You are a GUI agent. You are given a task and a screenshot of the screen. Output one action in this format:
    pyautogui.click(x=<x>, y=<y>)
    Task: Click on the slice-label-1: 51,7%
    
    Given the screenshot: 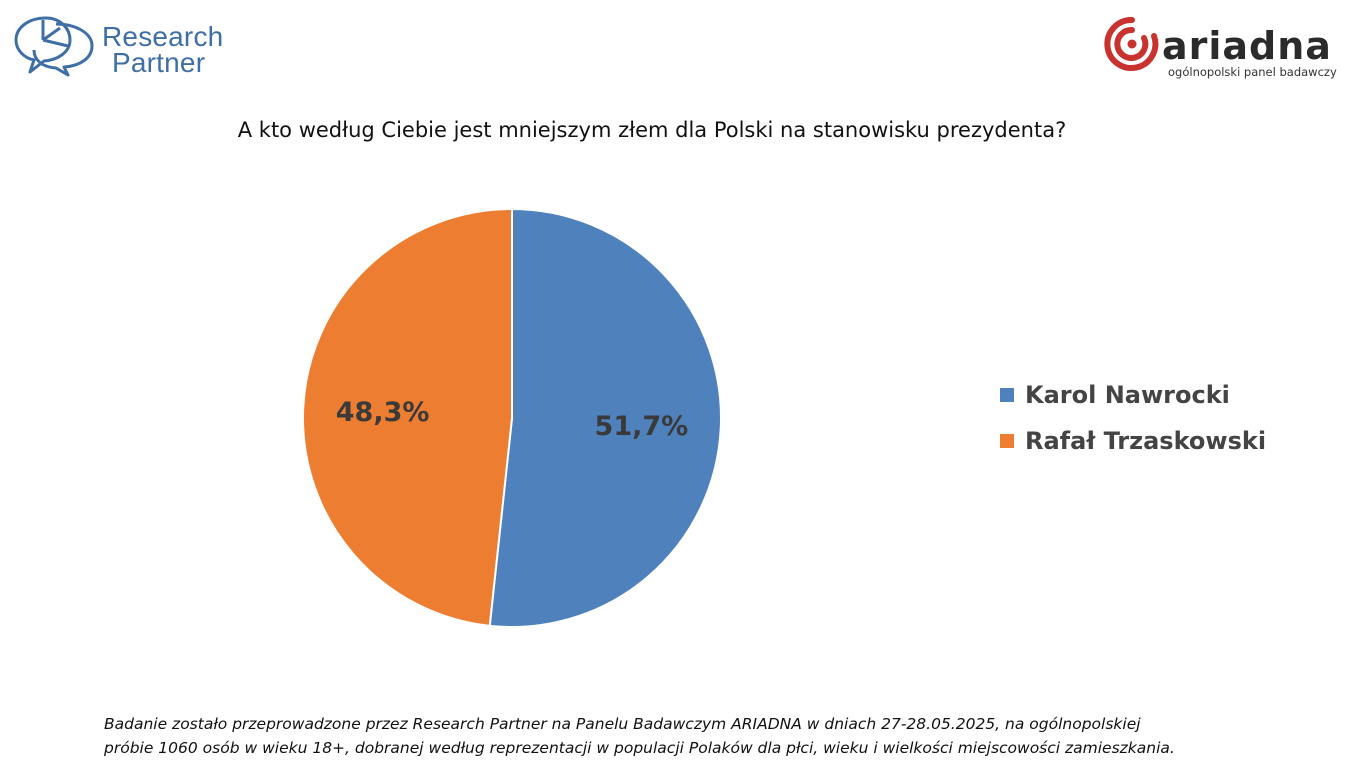 What is the action you would take?
    pyautogui.click(x=642, y=426)
    